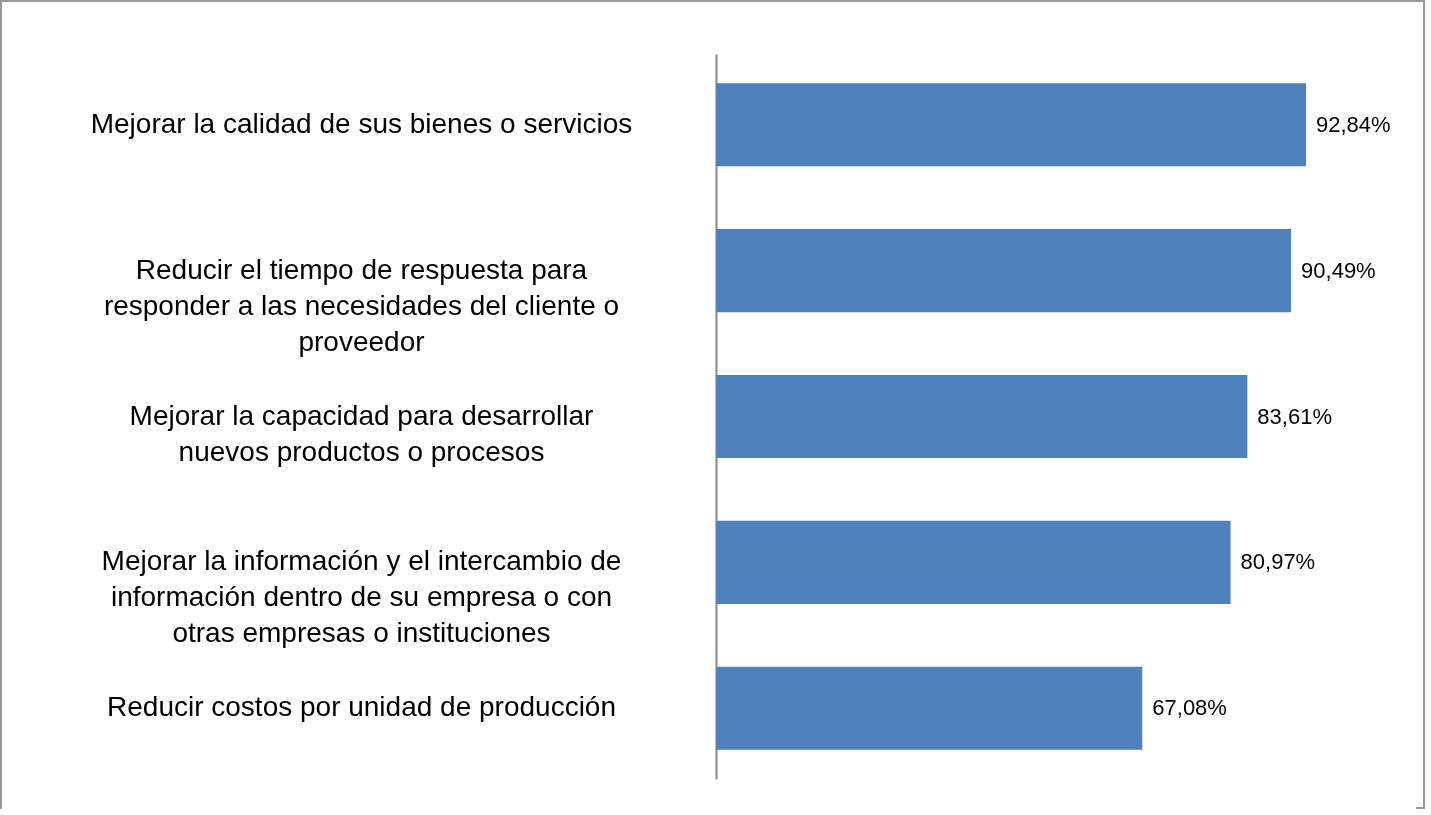 This screenshot has height=815, width=1431. What do you see at coordinates (361, 707) in the screenshot?
I see `y-tick-label: Reducir costos por unidad de producción` at bounding box center [361, 707].